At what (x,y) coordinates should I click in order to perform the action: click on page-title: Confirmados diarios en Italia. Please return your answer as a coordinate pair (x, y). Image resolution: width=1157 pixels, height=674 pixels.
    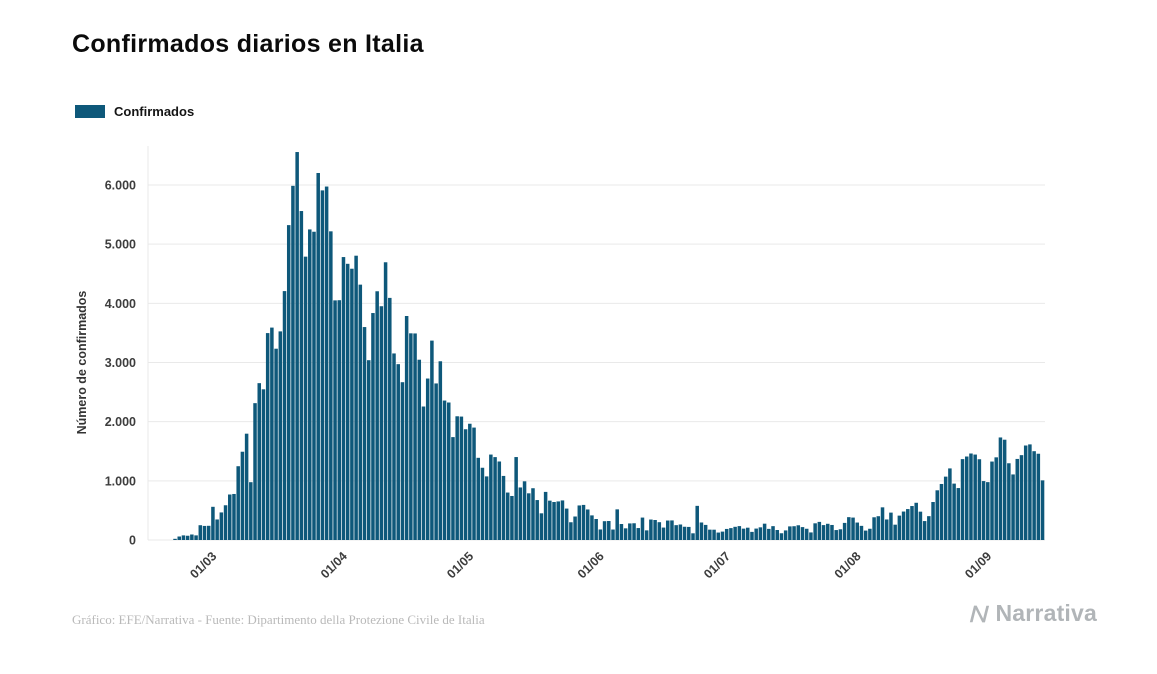
    Looking at the image, I should click on (248, 44).